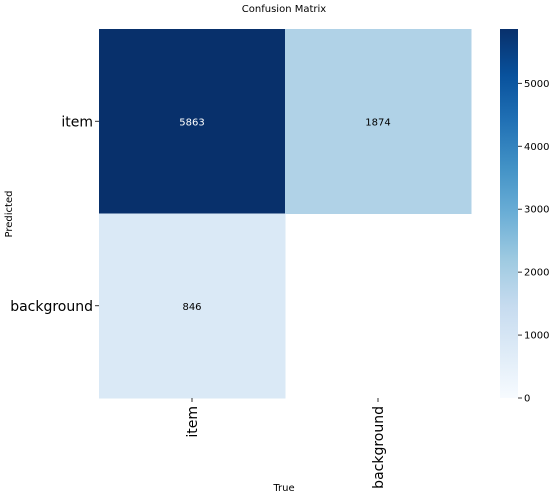 The height and width of the screenshot is (496, 550). Describe the element at coordinates (54, 214) in the screenshot. I see `y-axis-ticks: item background` at that location.